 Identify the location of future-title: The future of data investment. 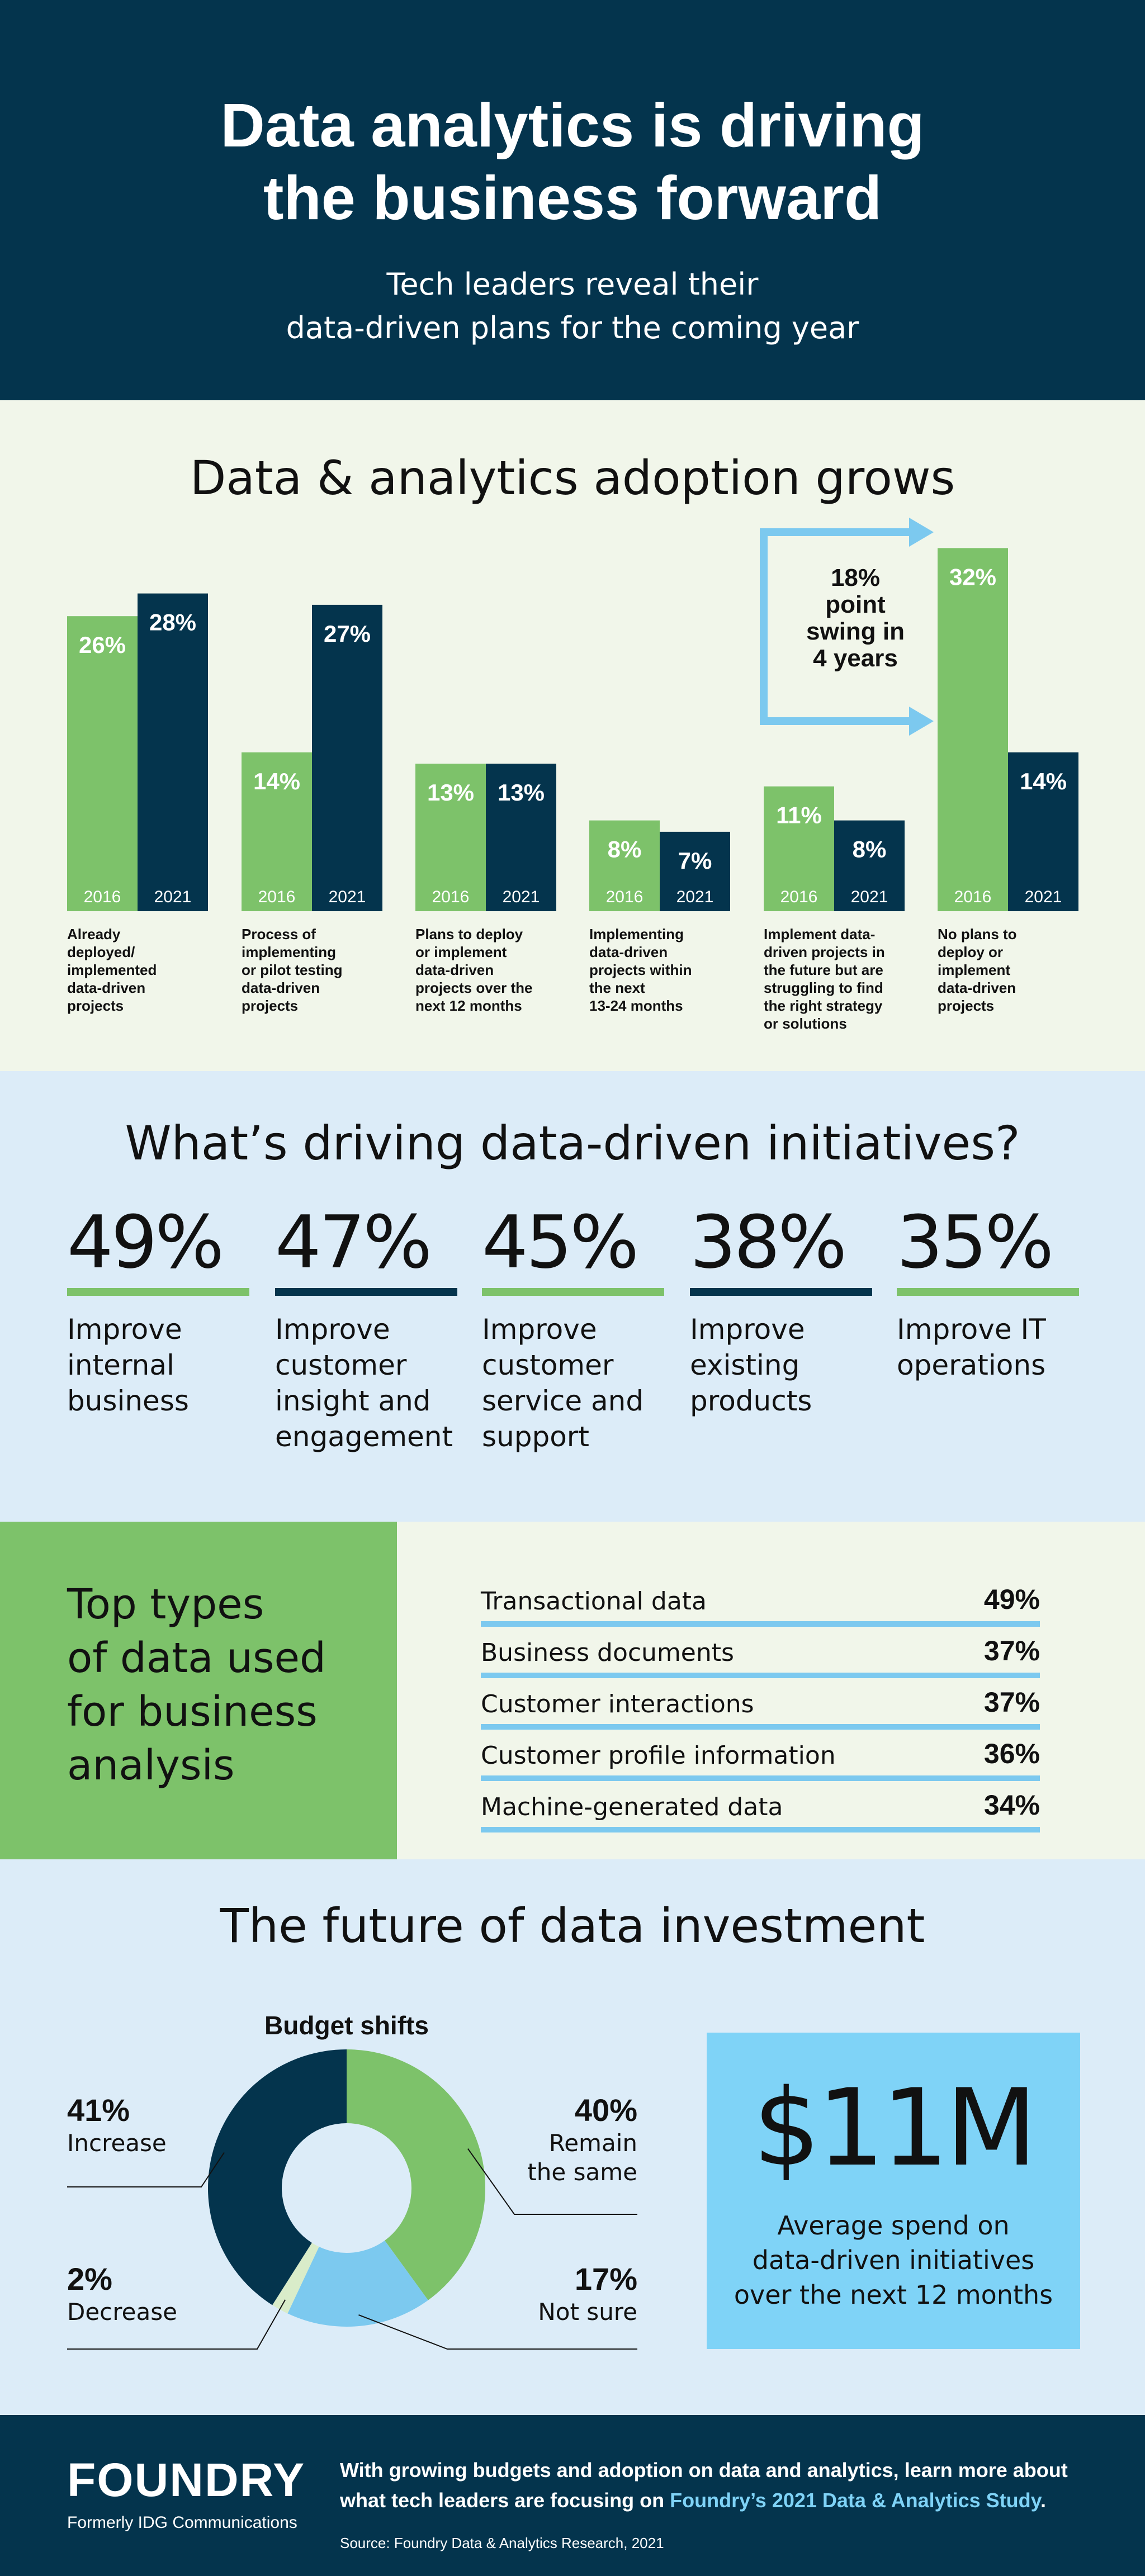
(572, 1926).